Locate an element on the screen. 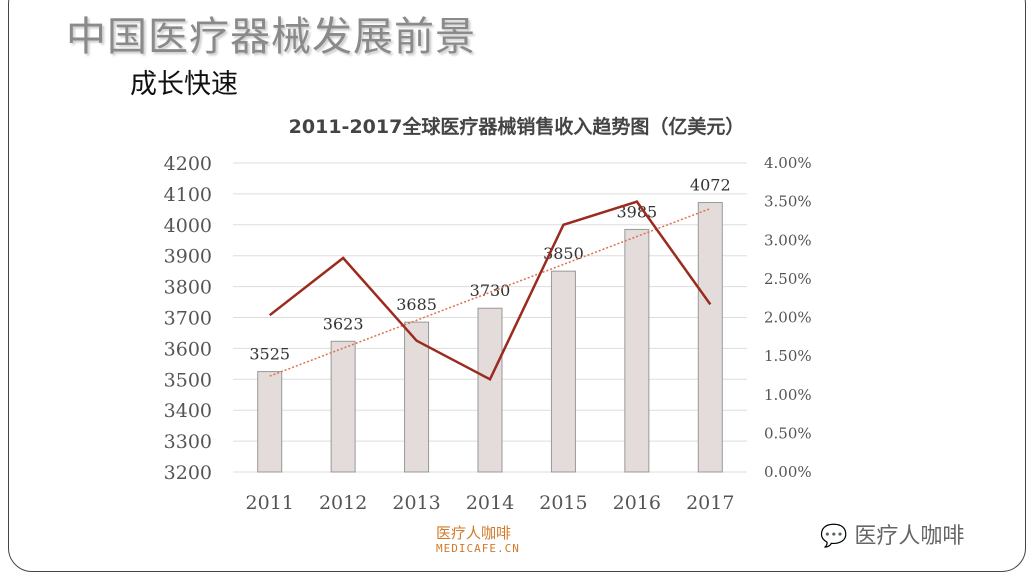 This screenshot has width=1033, height=577. data-label: 3525 is located at coordinates (269, 354).